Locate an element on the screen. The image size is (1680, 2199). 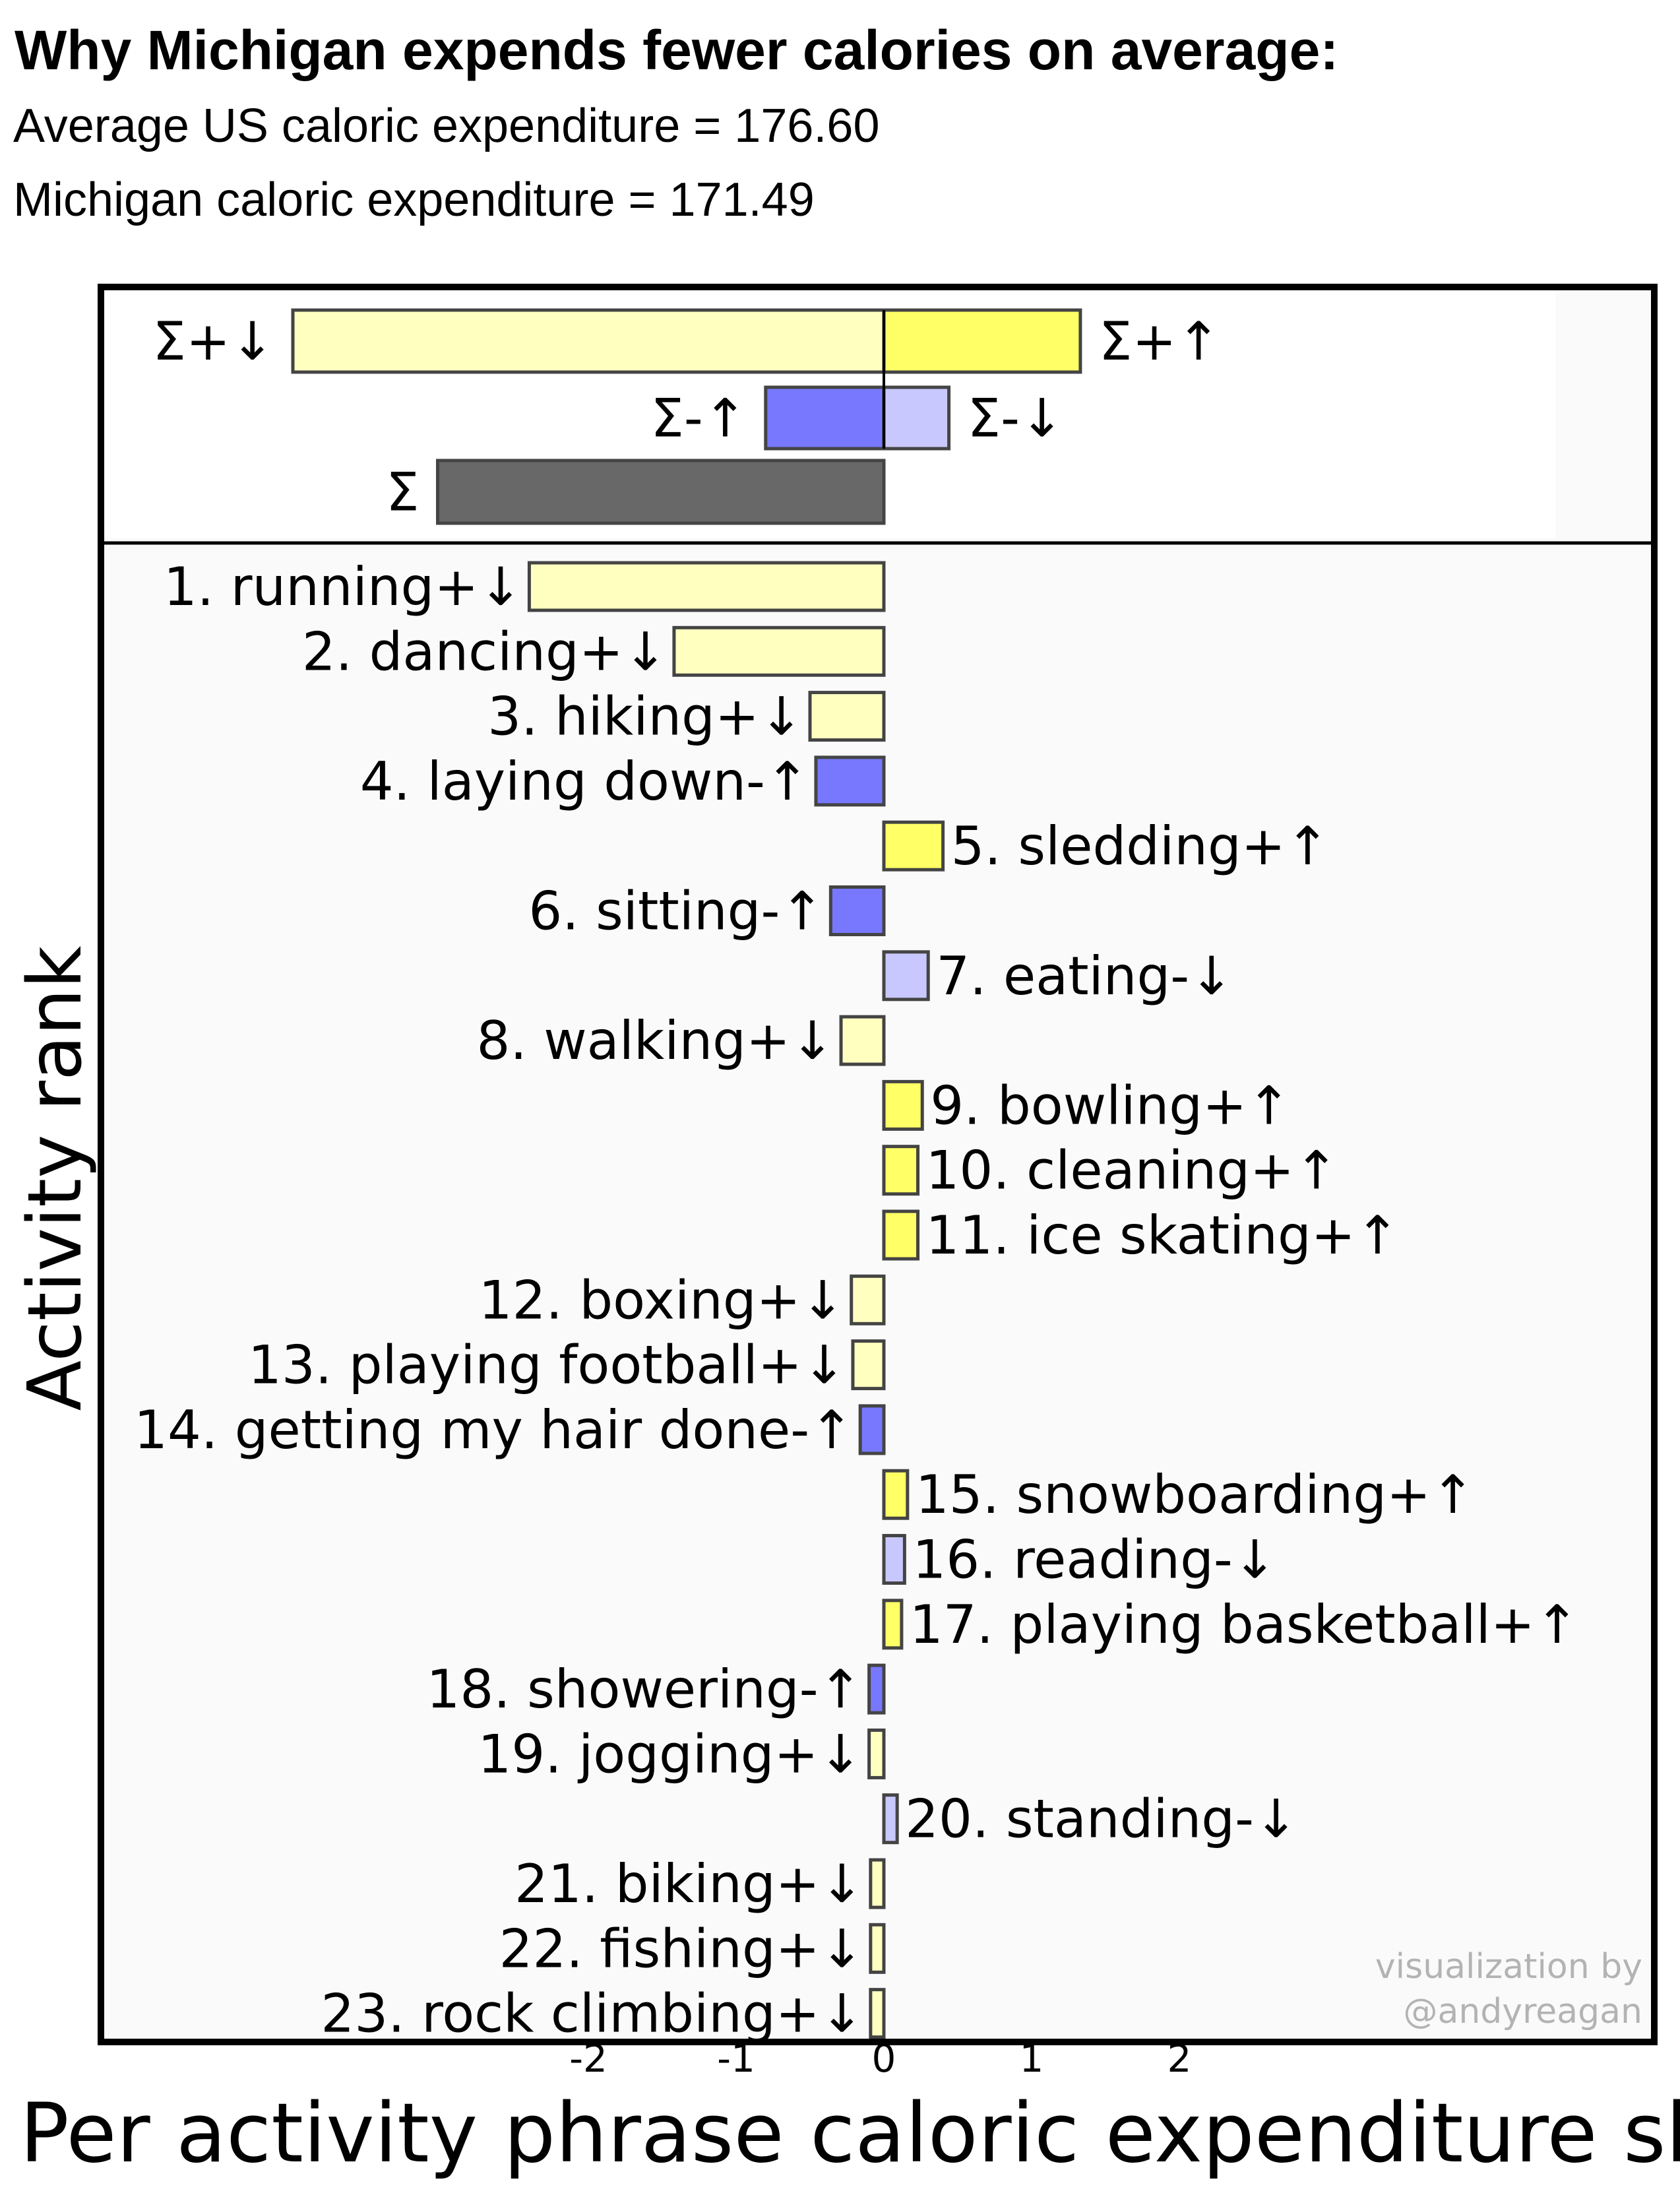
bar-18-showering is located at coordinates (876, 1689).